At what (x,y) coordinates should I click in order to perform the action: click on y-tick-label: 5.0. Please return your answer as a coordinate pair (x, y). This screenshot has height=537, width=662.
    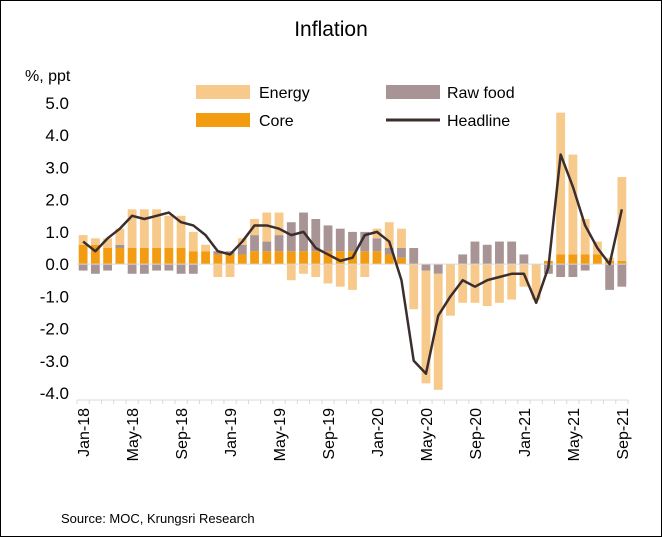
    Looking at the image, I should click on (57, 103).